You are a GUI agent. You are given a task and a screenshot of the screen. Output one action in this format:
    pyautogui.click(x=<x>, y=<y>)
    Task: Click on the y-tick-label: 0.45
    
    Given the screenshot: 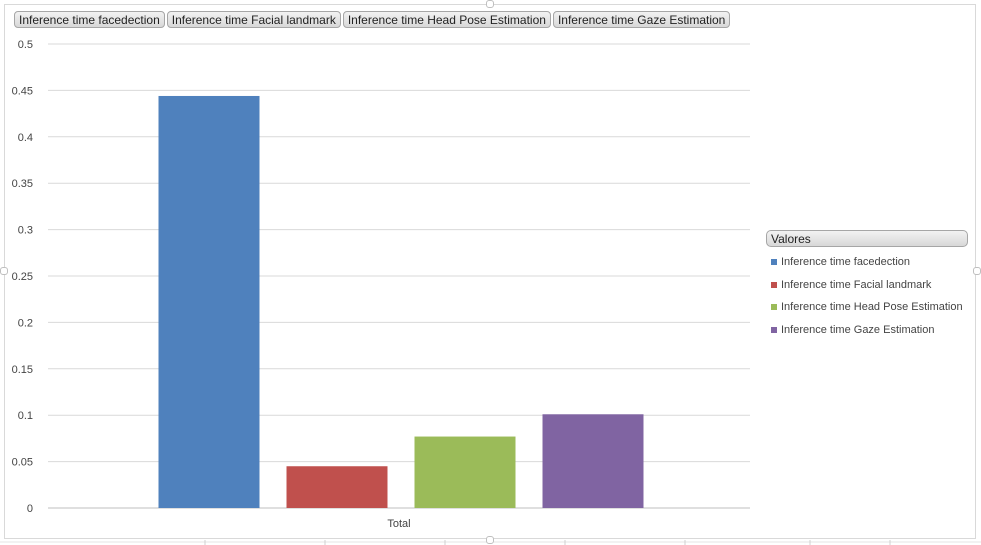 What is the action you would take?
    pyautogui.click(x=22, y=91)
    